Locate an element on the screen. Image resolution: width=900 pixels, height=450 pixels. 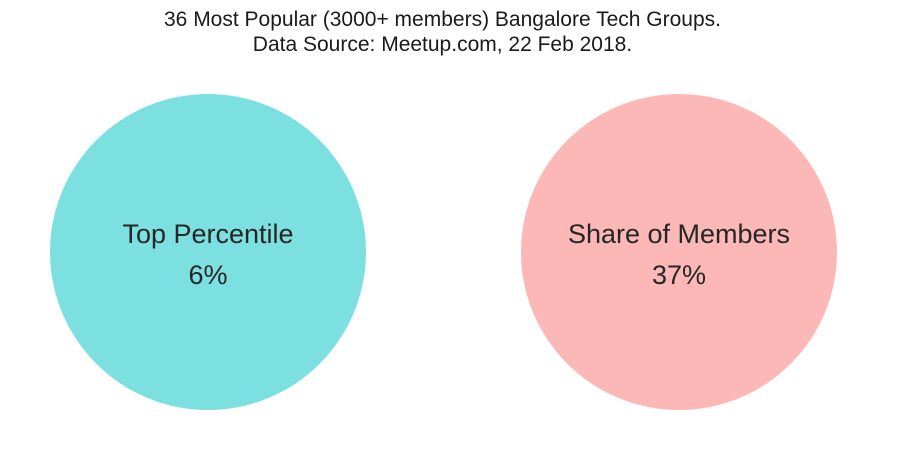
panel-value-top-percentile: 6% is located at coordinates (207, 275).